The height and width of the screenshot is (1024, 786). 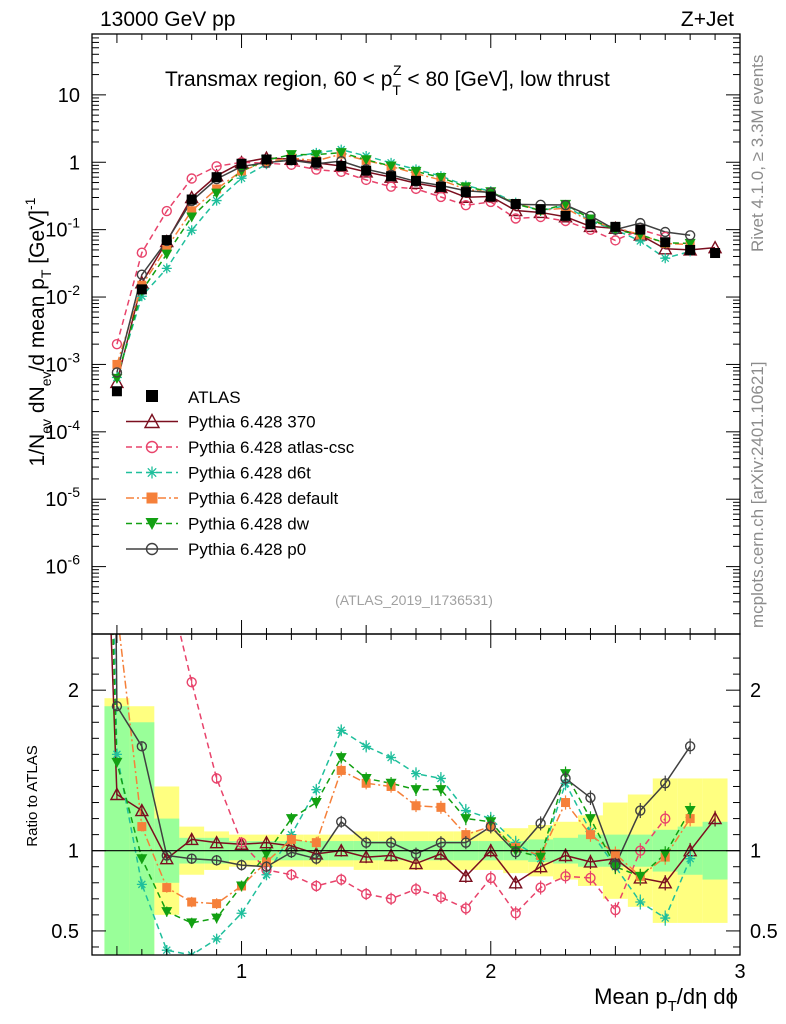 I want to click on ratio-band-inner, so click(x=117, y=830).